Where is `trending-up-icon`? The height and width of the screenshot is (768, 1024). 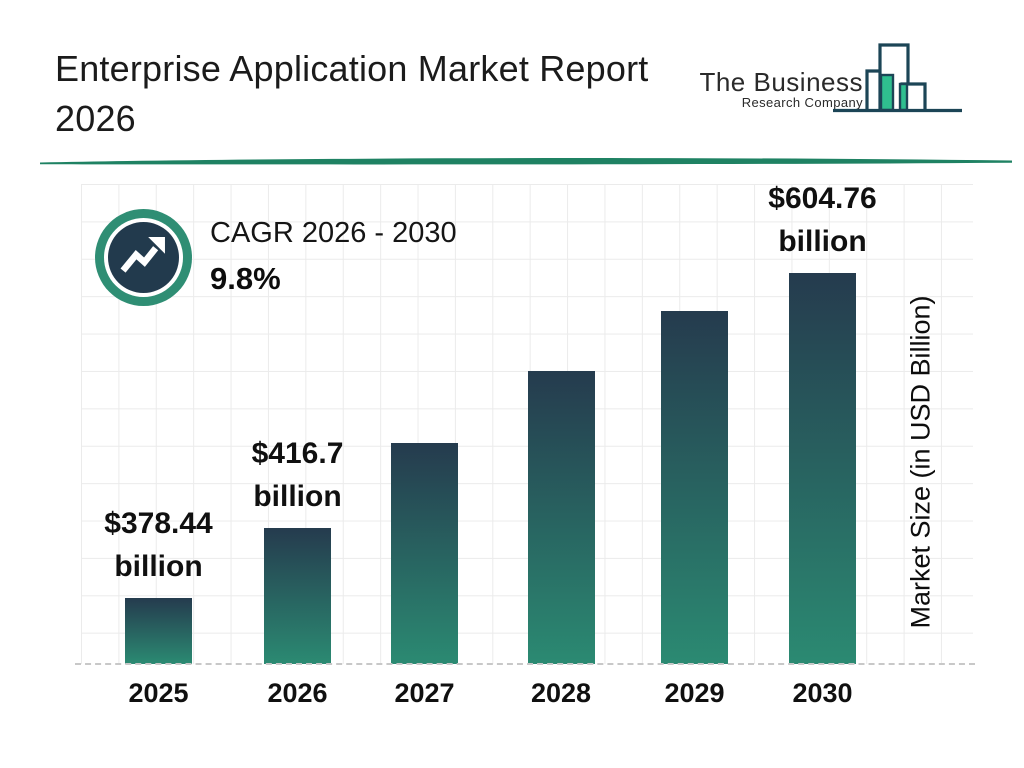 trending-up-icon is located at coordinates (143, 257).